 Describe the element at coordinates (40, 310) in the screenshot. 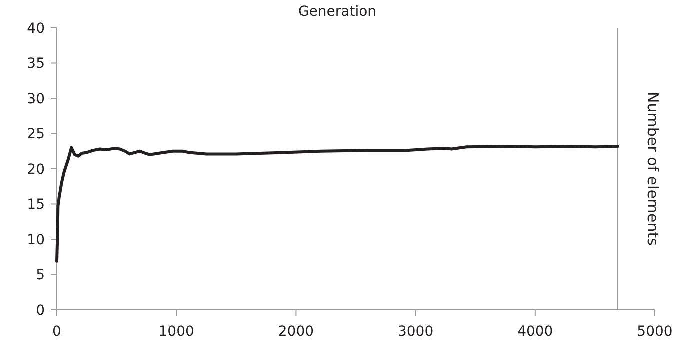

I see `y-tick-label: 0` at that location.